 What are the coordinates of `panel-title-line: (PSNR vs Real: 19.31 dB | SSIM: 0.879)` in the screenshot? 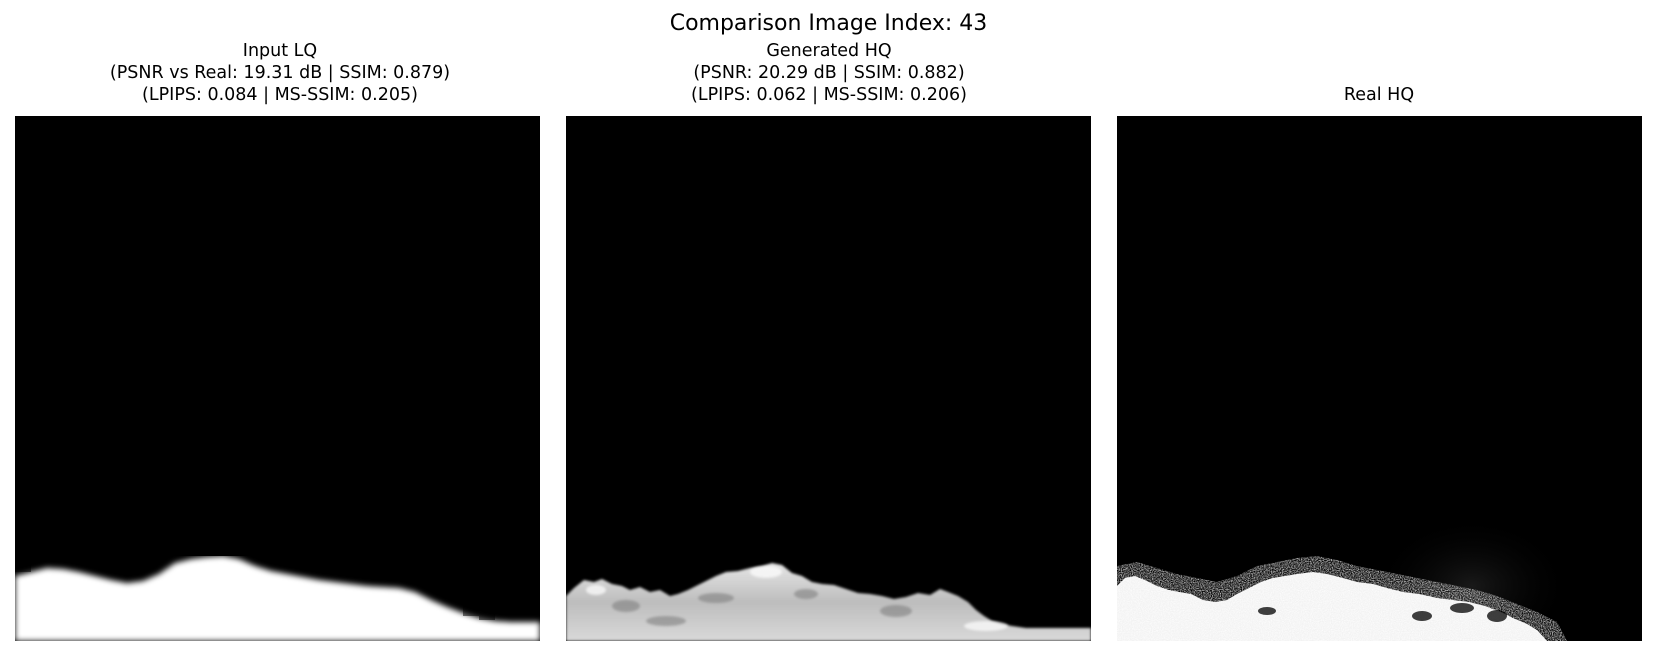 It's located at (280, 73).